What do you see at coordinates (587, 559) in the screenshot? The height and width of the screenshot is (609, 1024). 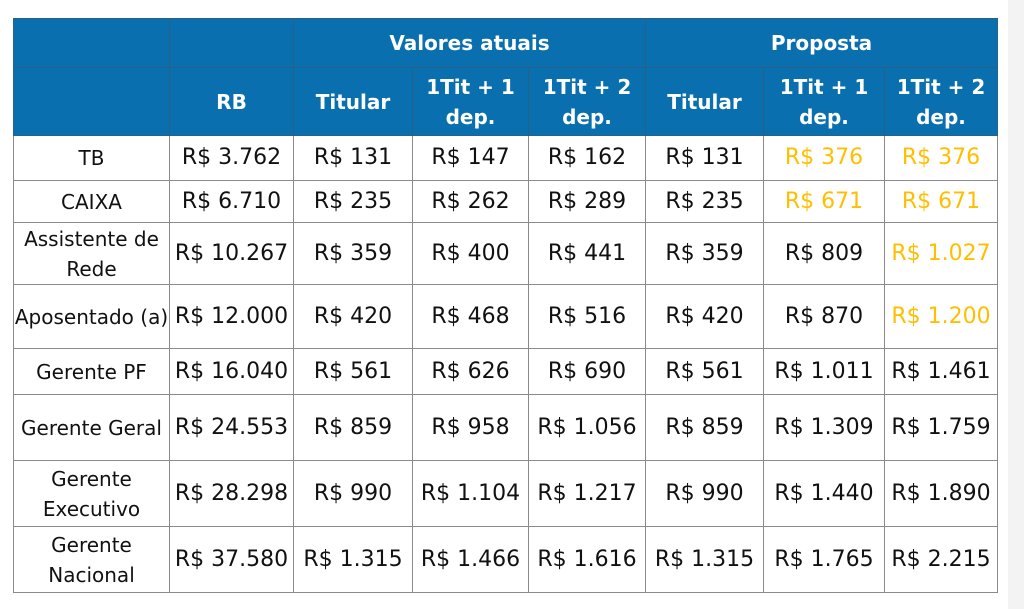 I see `value-cell: R$ 1.616` at bounding box center [587, 559].